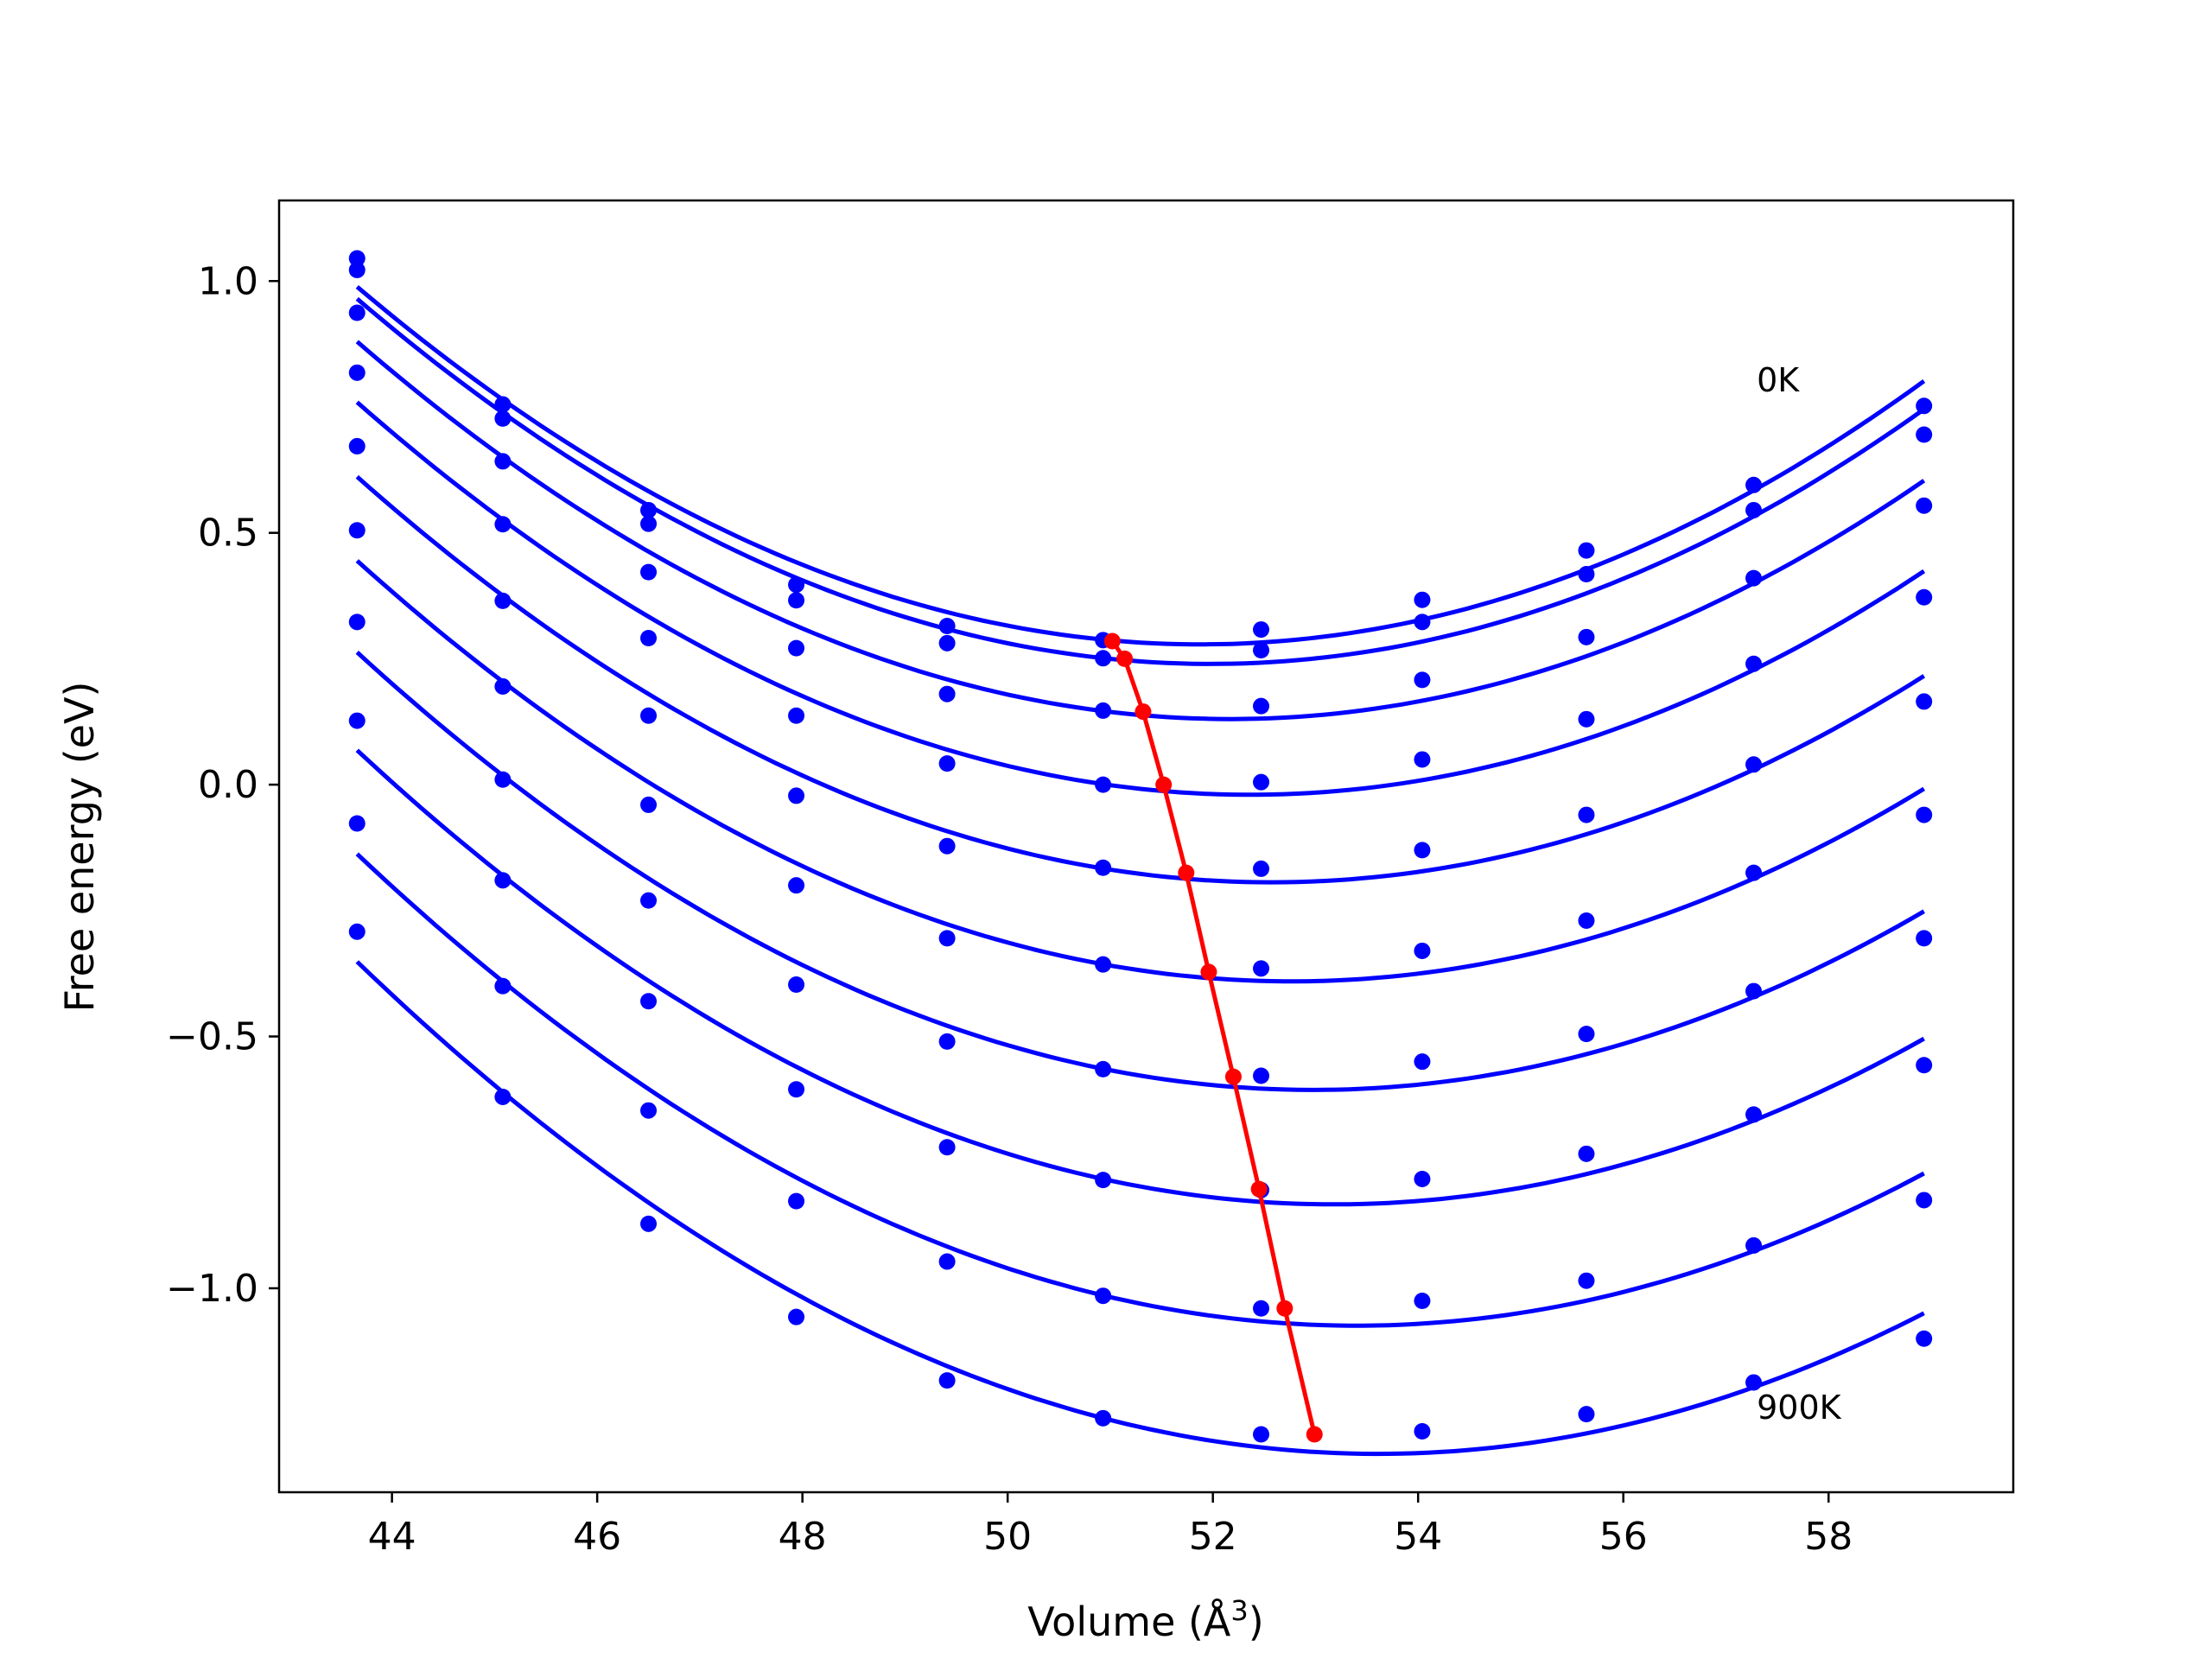 Image resolution: width=2212 pixels, height=1659 pixels. I want to click on x-axis-label-end: ), so click(1256, 1622).